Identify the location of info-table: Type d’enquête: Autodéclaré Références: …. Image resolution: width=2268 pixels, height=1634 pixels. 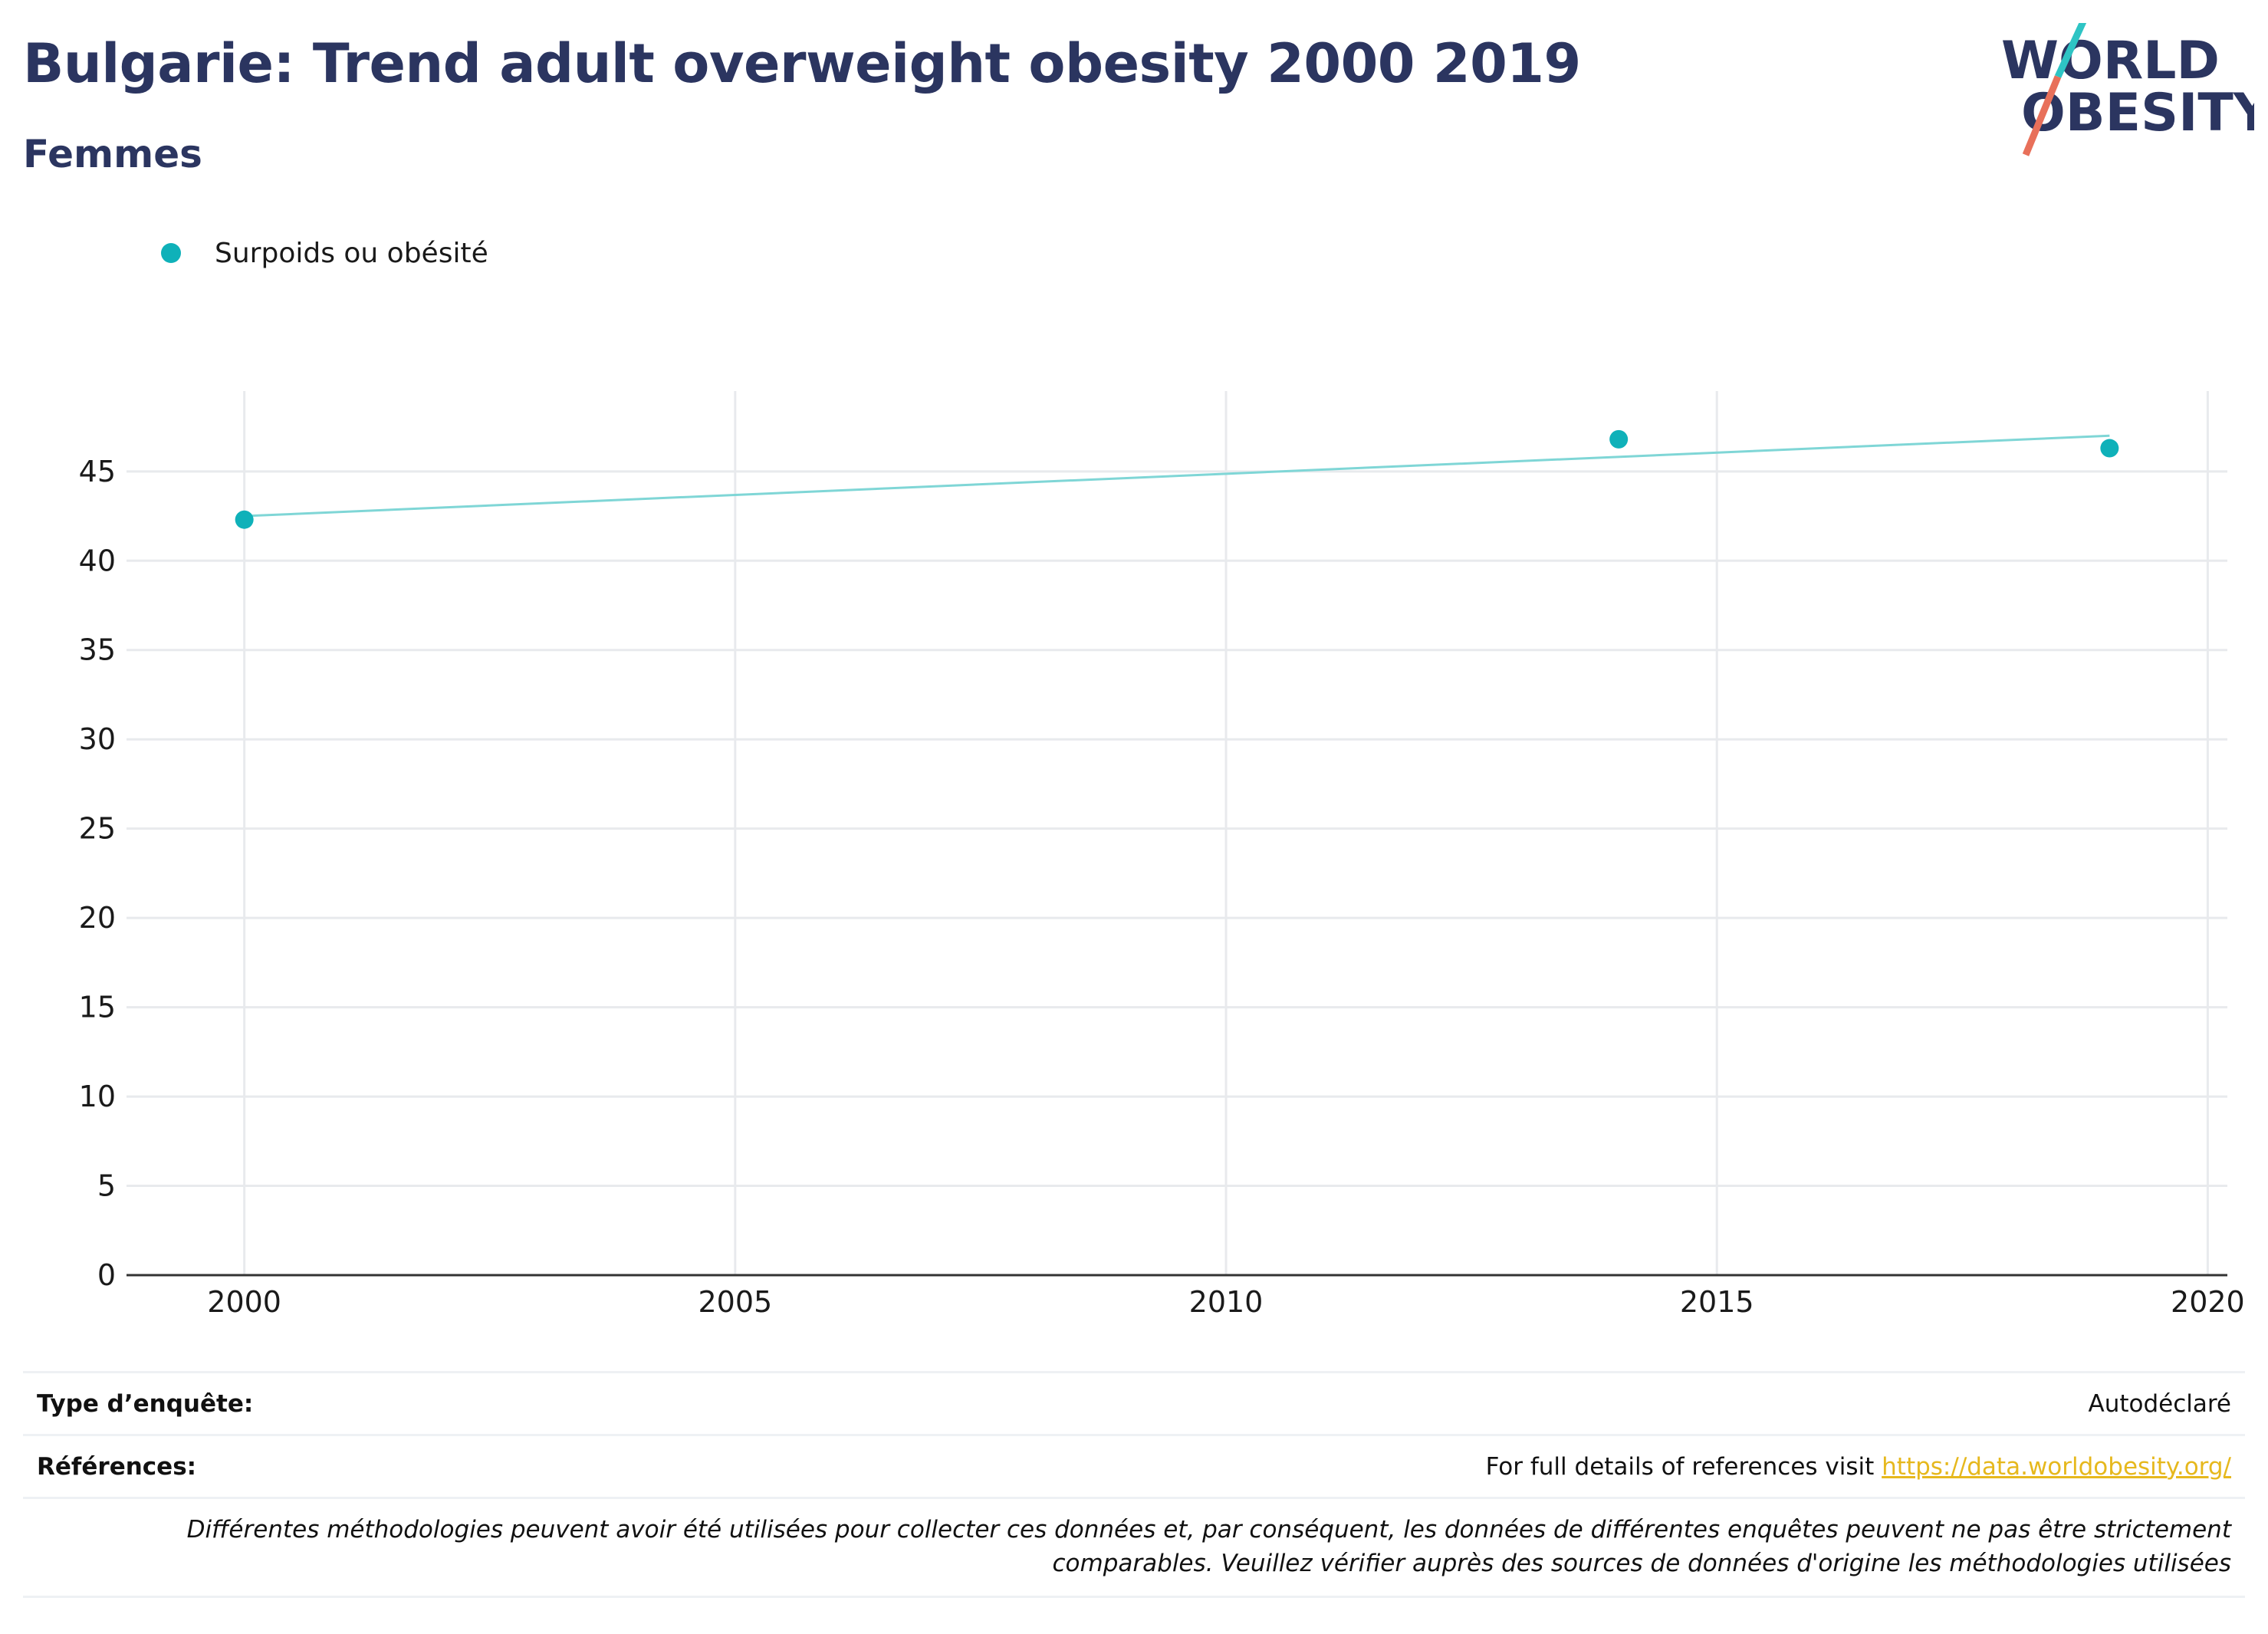
(1134, 1484).